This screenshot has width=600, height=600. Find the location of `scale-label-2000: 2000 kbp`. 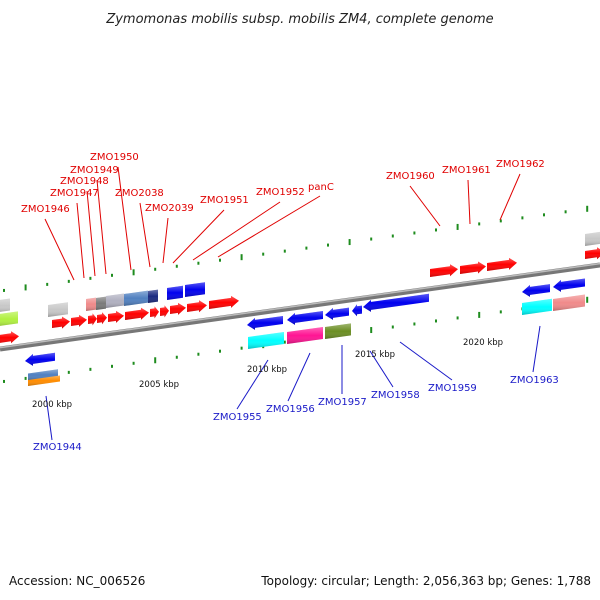

scale-label-2000: 2000 kbp is located at coordinates (52, 405).